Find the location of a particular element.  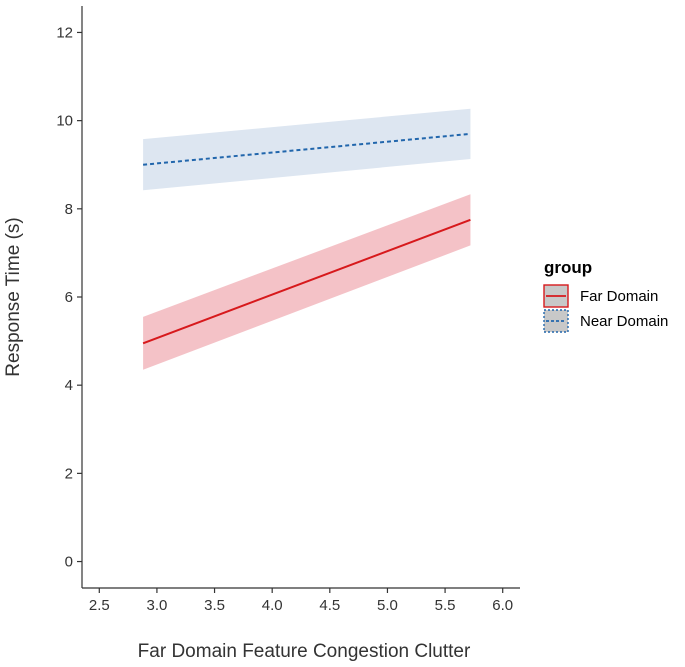

legend-items: Far Domain Near Domain is located at coordinates (605, 308).